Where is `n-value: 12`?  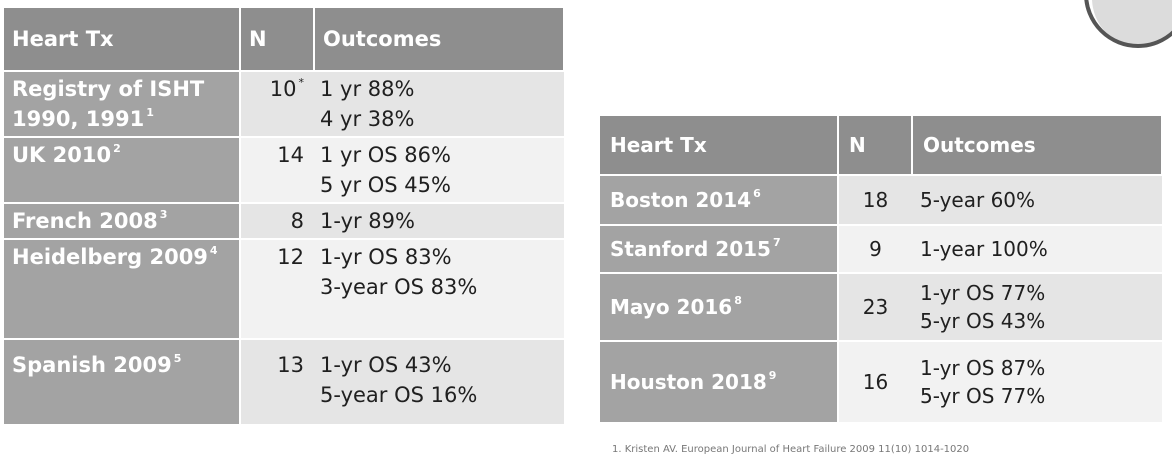
n-value: 12 is located at coordinates (290, 257).